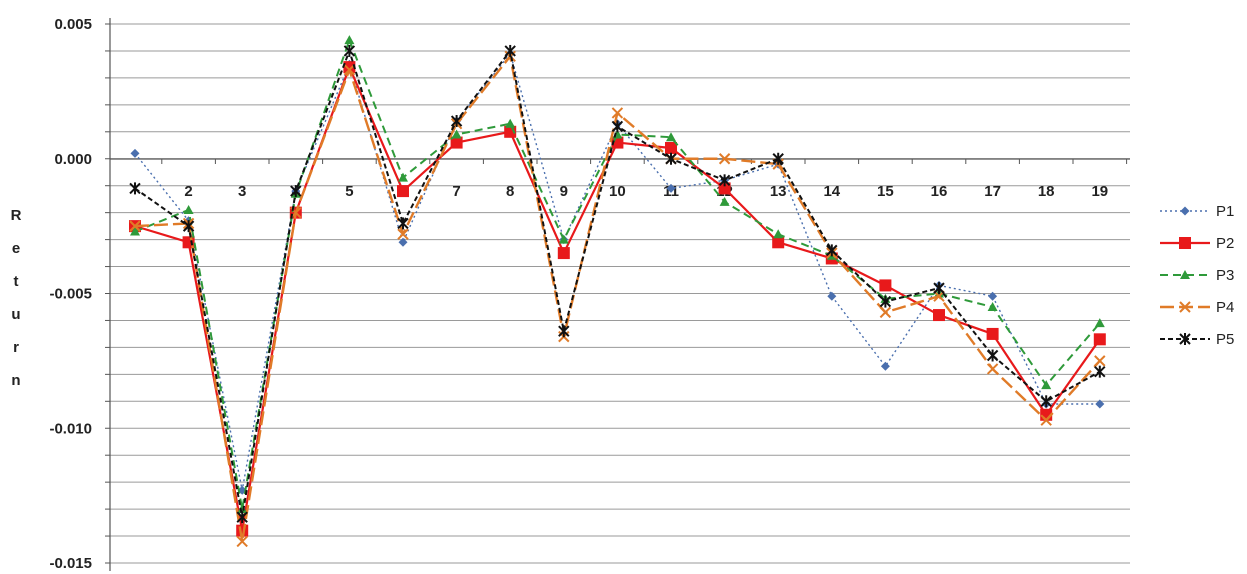 Image resolution: width=1247 pixels, height=574 pixels. Describe the element at coordinates (778, 191) in the screenshot. I see `x-tick-label: 13` at that location.